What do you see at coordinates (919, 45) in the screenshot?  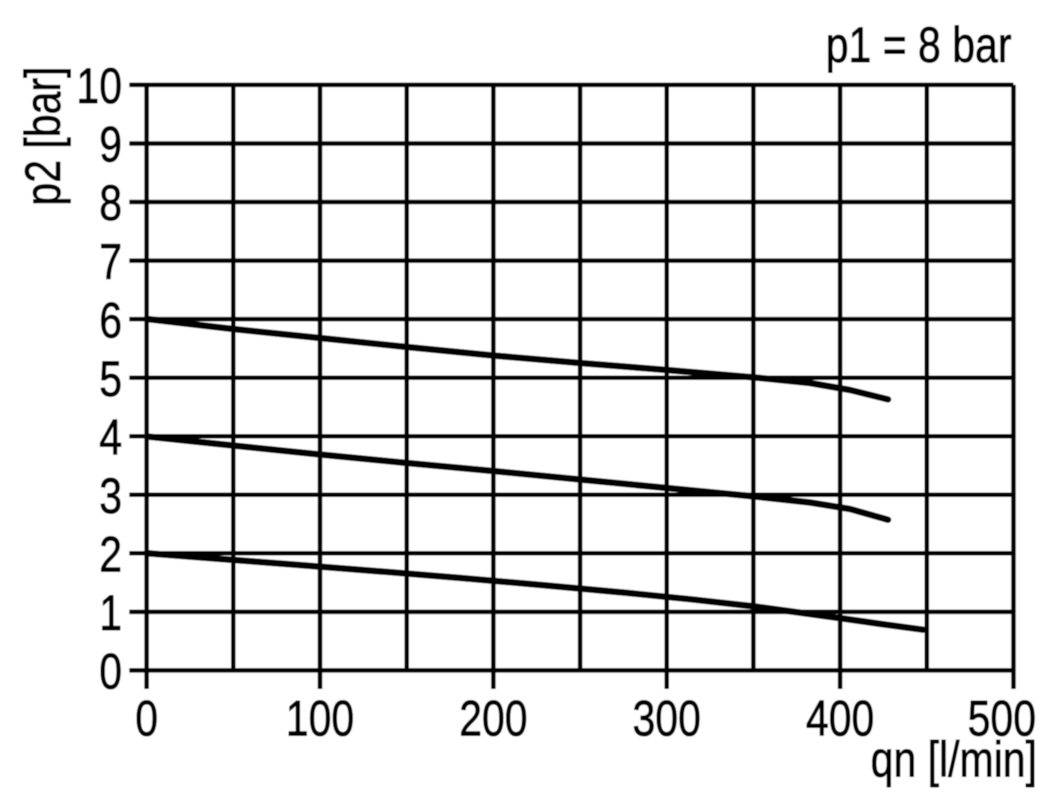 I see `svg-text: p1 = 8 bar` at bounding box center [919, 45].